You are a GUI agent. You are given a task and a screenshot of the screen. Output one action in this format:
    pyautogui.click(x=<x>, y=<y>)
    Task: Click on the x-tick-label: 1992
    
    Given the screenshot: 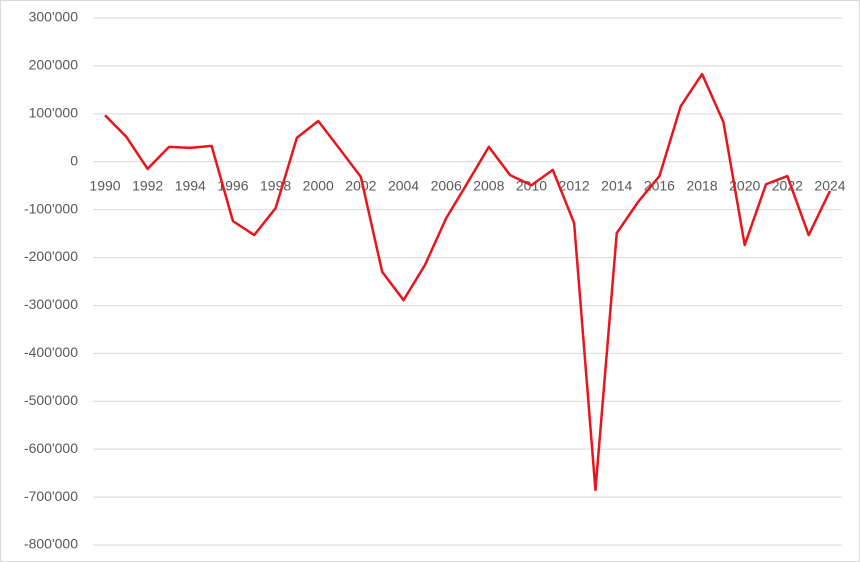 What is the action you would take?
    pyautogui.click(x=147, y=185)
    